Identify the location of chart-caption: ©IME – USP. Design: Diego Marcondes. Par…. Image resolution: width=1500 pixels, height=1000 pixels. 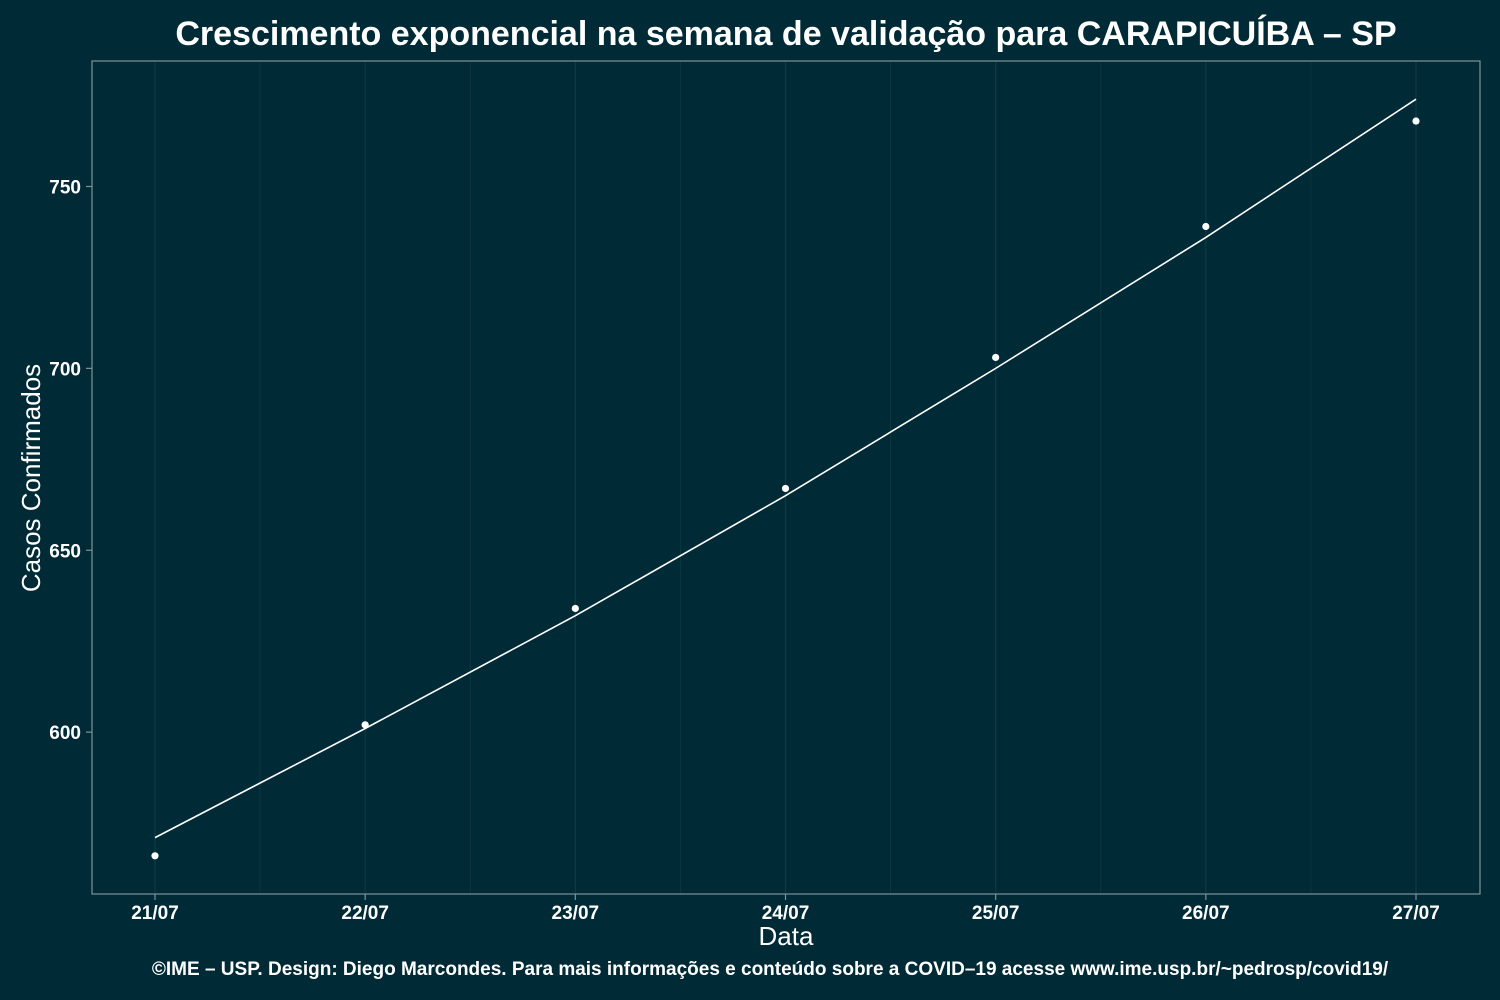
(770, 969).